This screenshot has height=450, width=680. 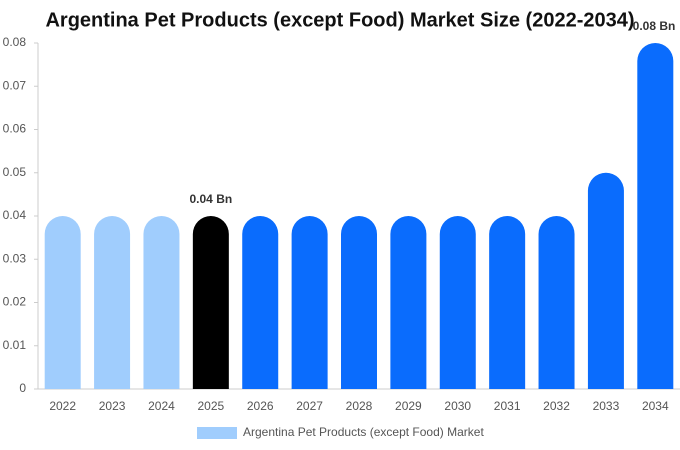 What do you see at coordinates (15, 172) in the screenshot?
I see `y-tick-label: 0.05` at bounding box center [15, 172].